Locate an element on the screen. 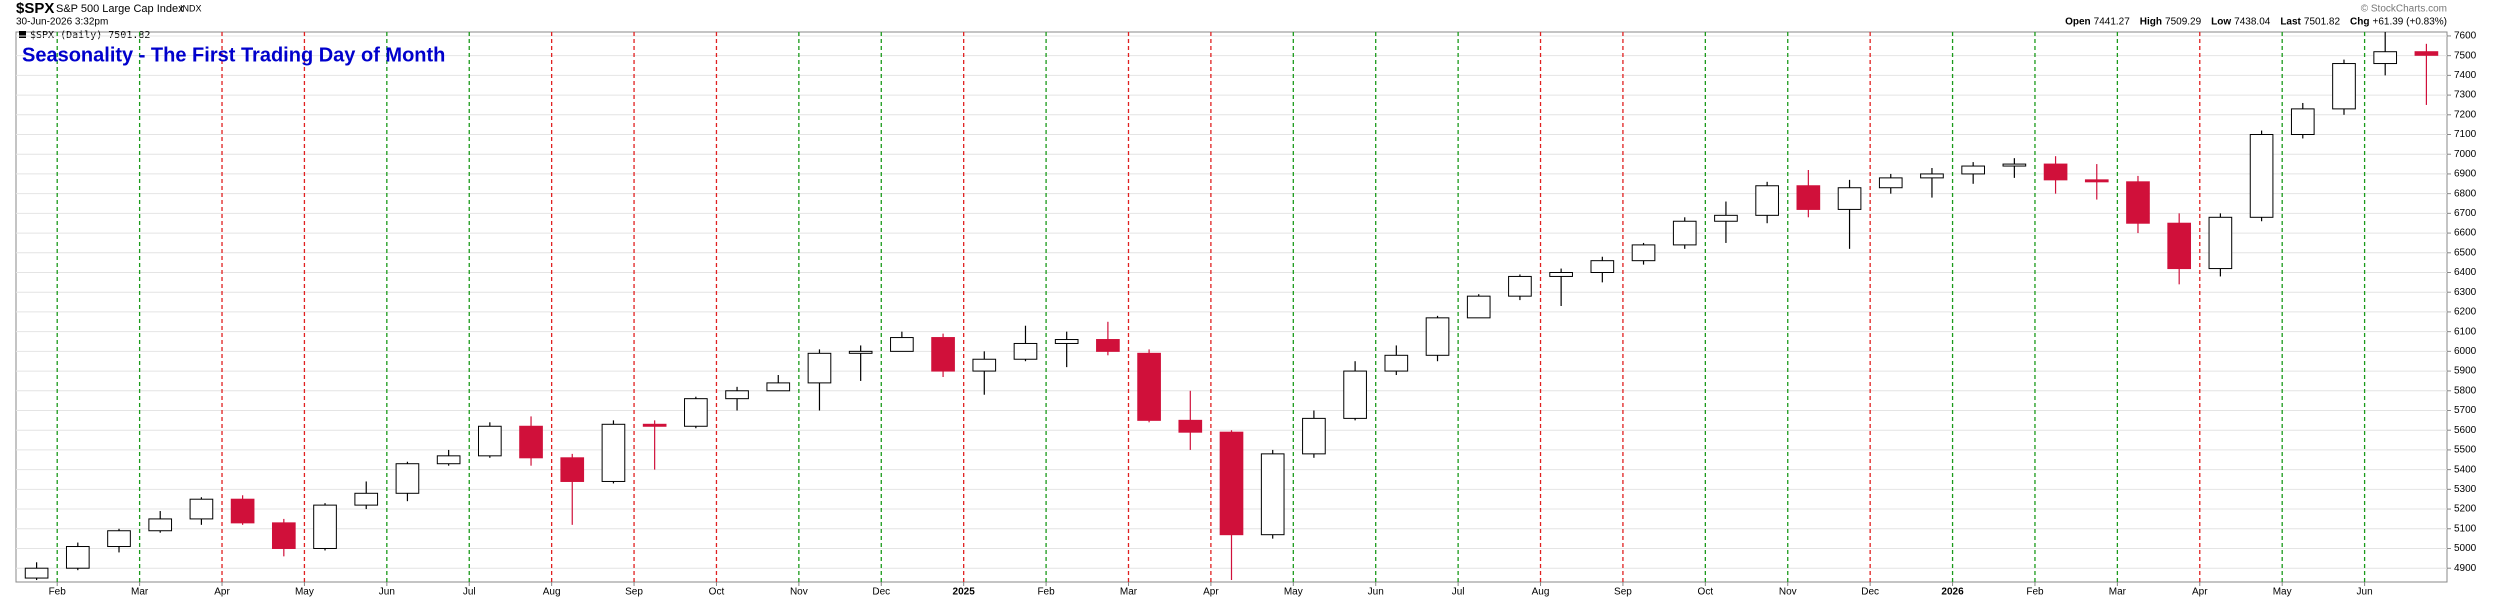  y-tick-label: 7600 is located at coordinates (2465, 36).